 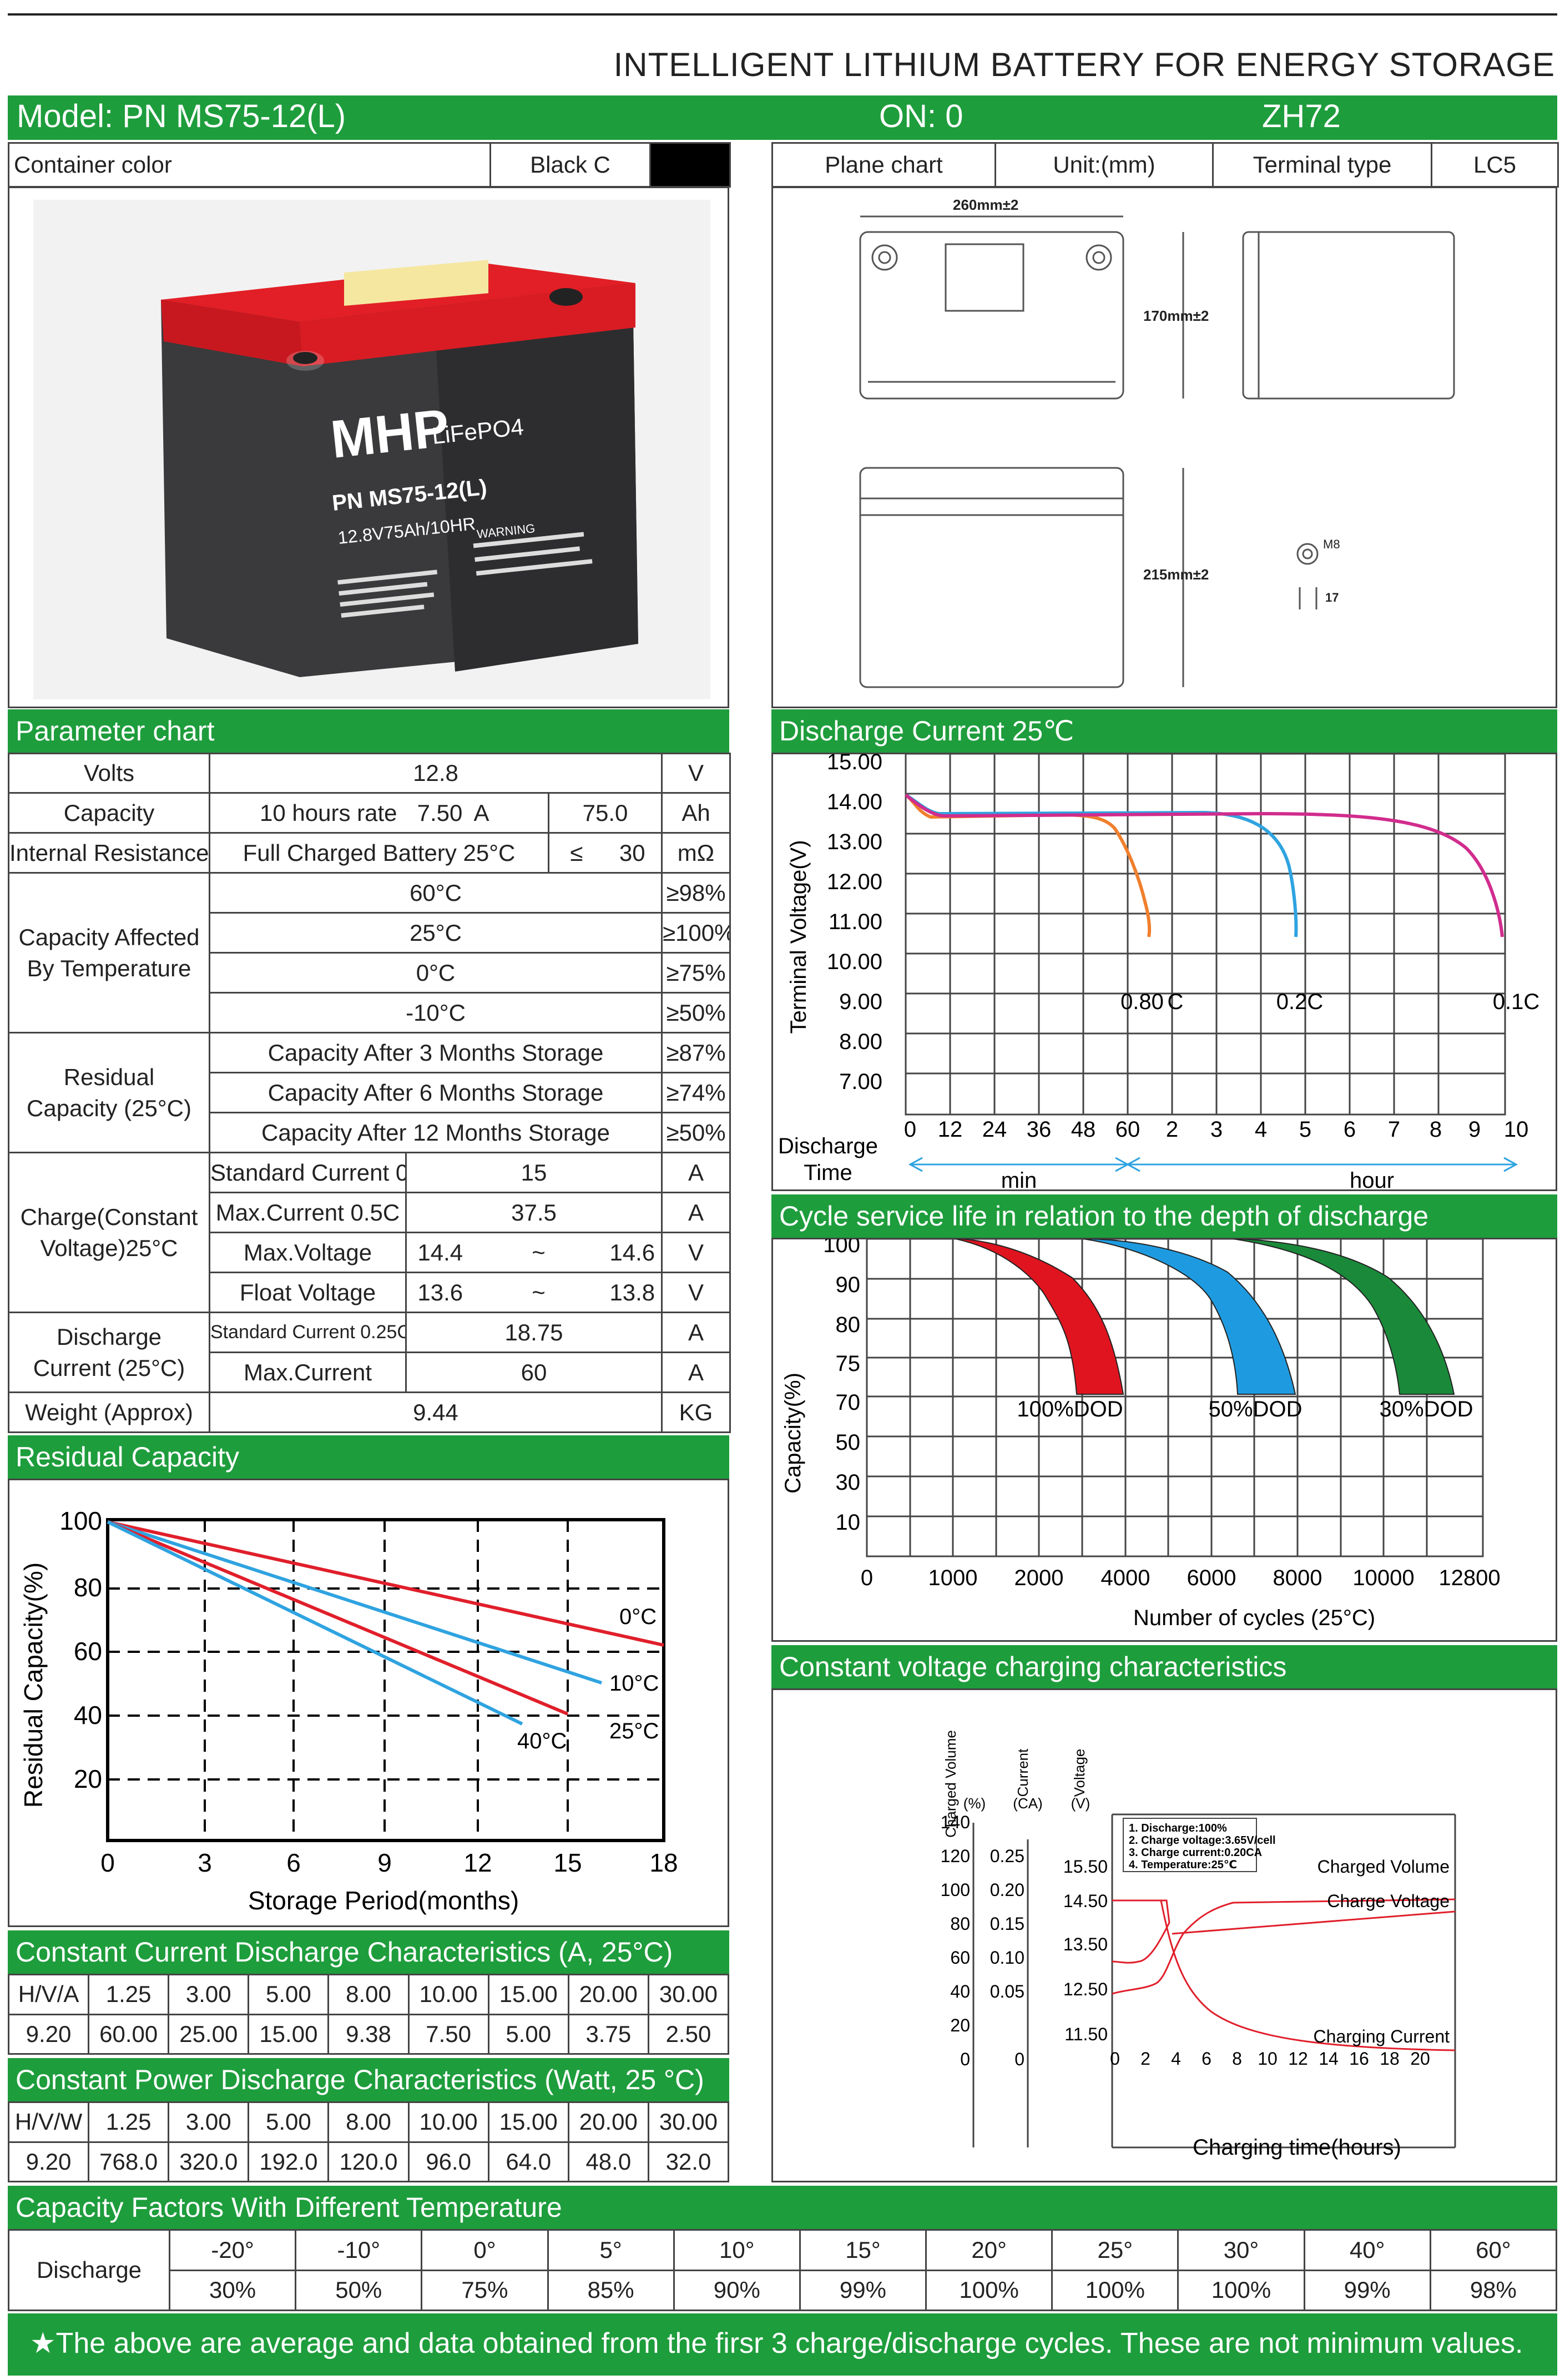 What do you see at coordinates (383, 1900) in the screenshot?
I see `res-xlabel: Storage Period(months)` at bounding box center [383, 1900].